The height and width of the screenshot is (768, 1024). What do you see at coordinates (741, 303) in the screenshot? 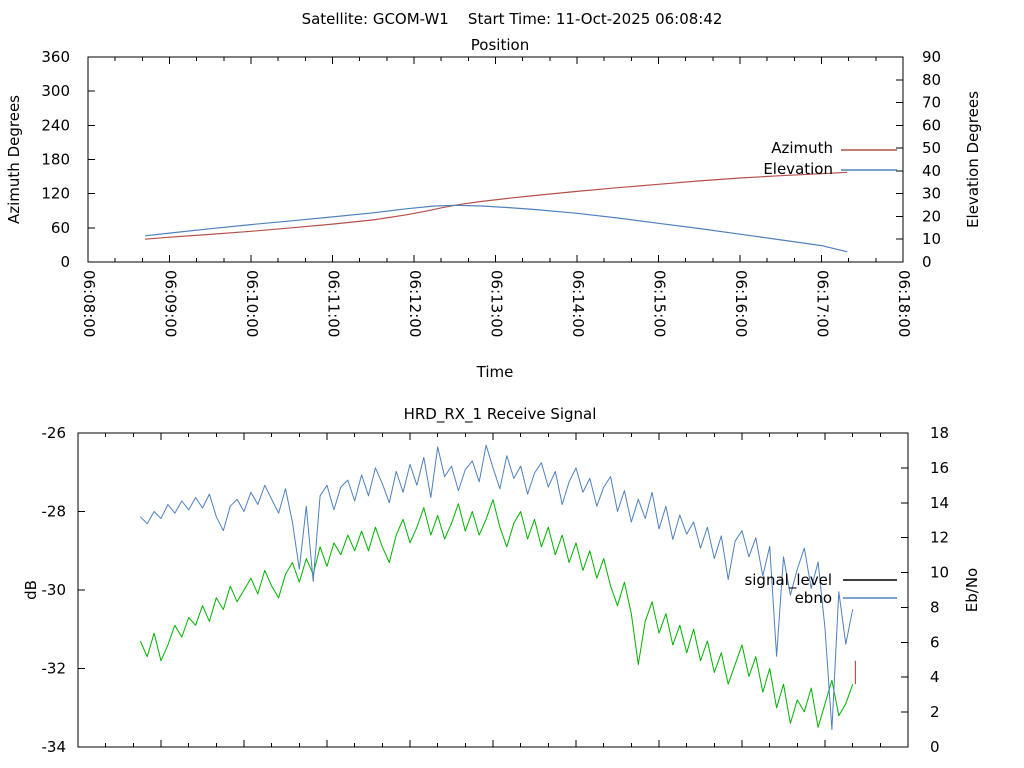
I see `x-tick-label: 06:16:00` at bounding box center [741, 303].